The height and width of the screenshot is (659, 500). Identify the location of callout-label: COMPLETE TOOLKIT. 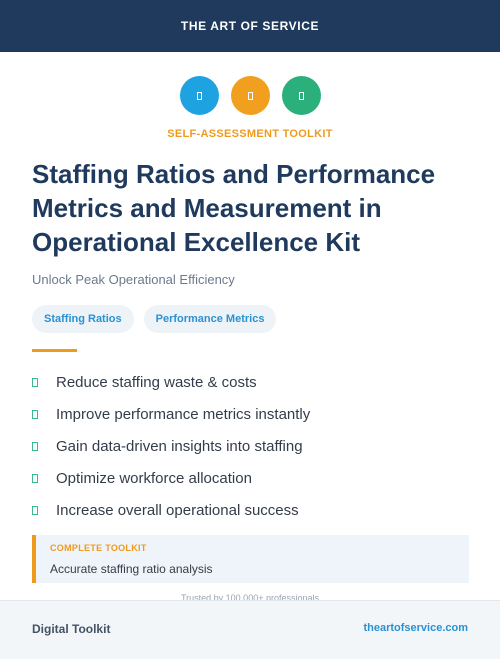
(98, 548).